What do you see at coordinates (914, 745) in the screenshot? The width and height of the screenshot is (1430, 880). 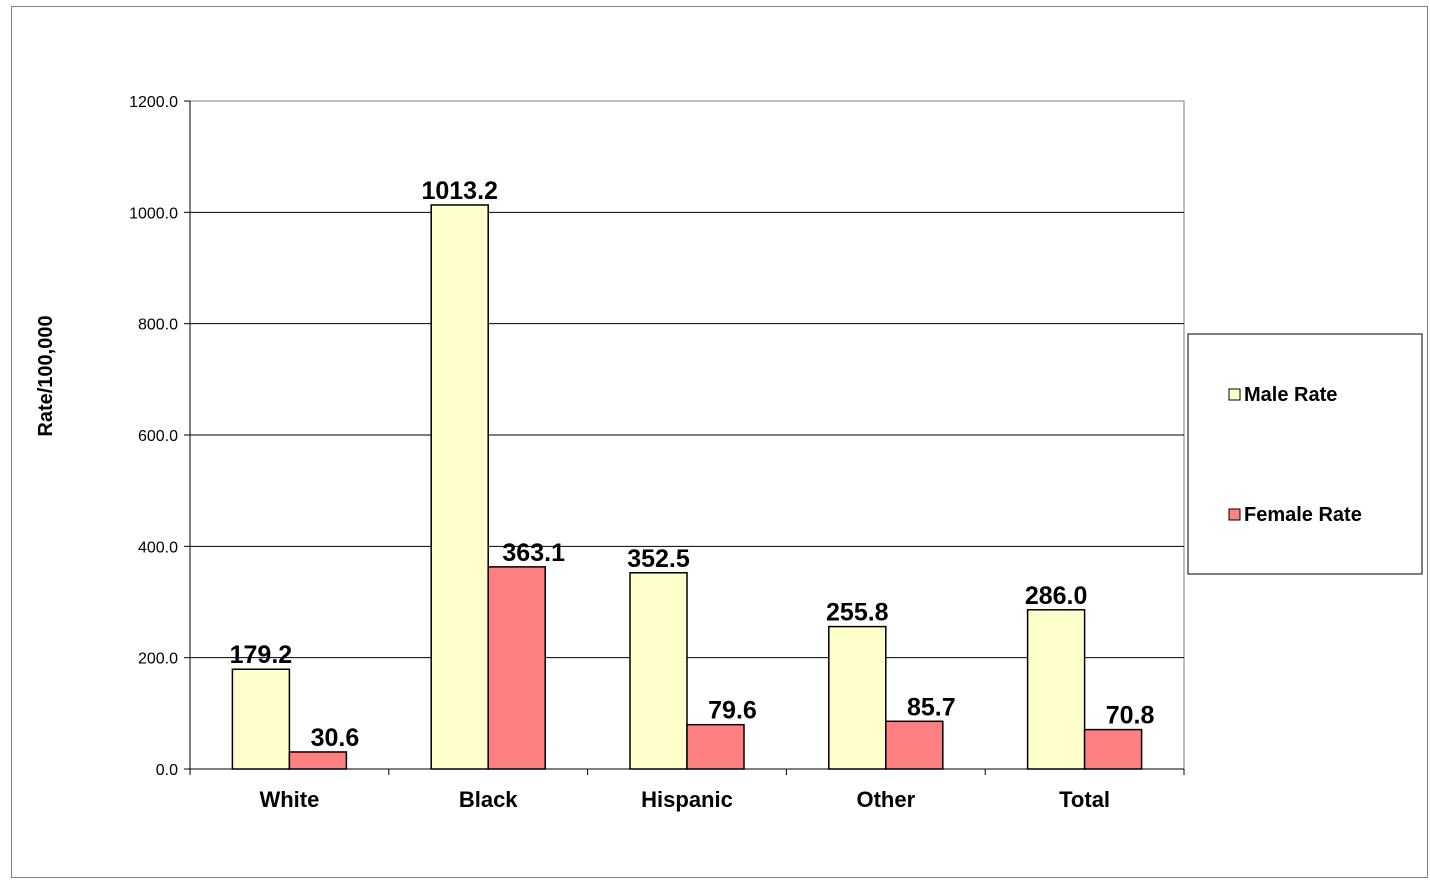 I see `bar-female-rate-other` at bounding box center [914, 745].